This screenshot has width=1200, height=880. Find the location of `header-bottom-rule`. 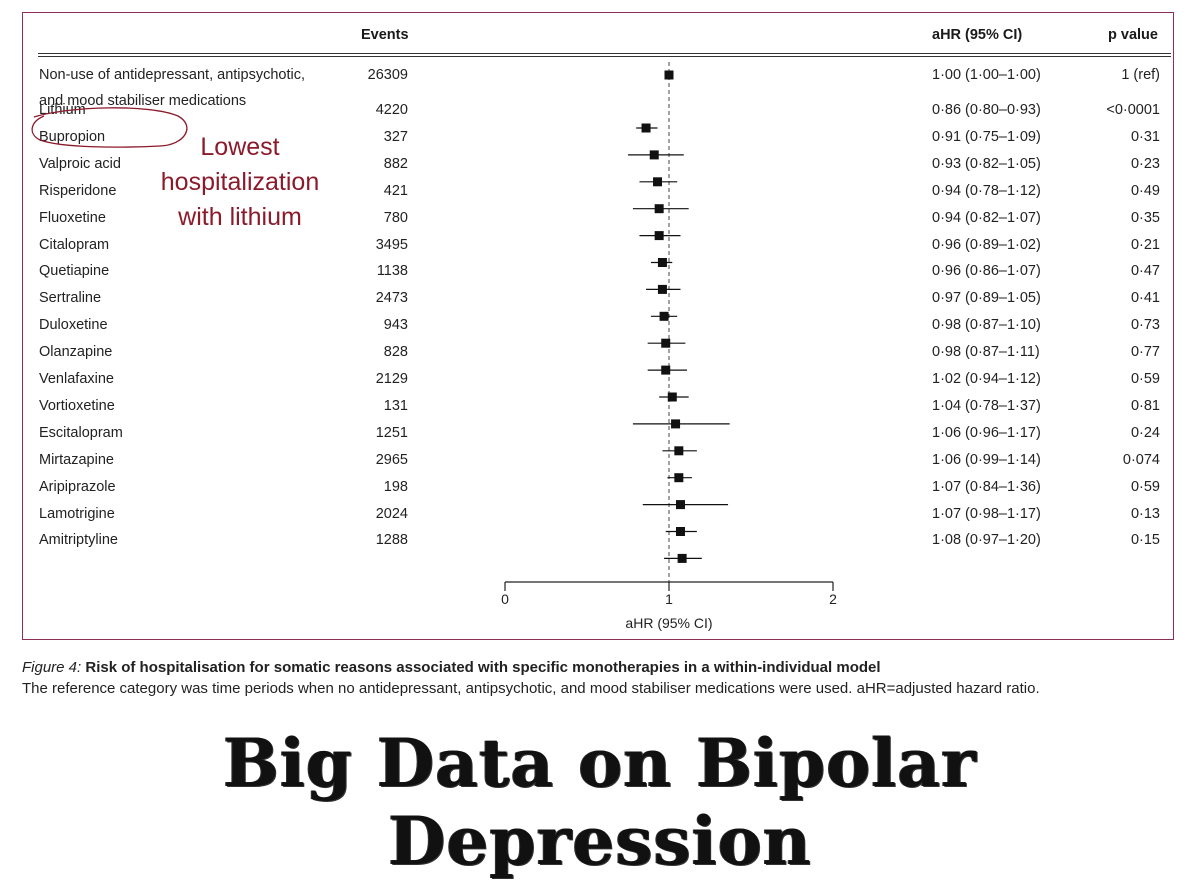

header-bottom-rule is located at coordinates (604, 56).